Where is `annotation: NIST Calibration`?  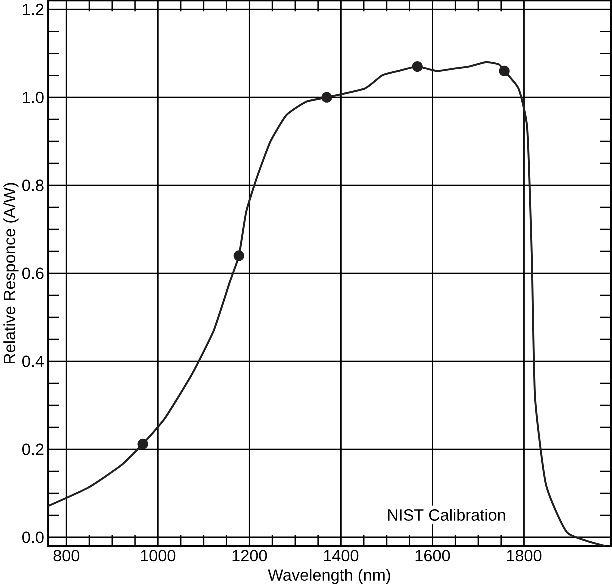 annotation: NIST Calibration is located at coordinates (447, 515).